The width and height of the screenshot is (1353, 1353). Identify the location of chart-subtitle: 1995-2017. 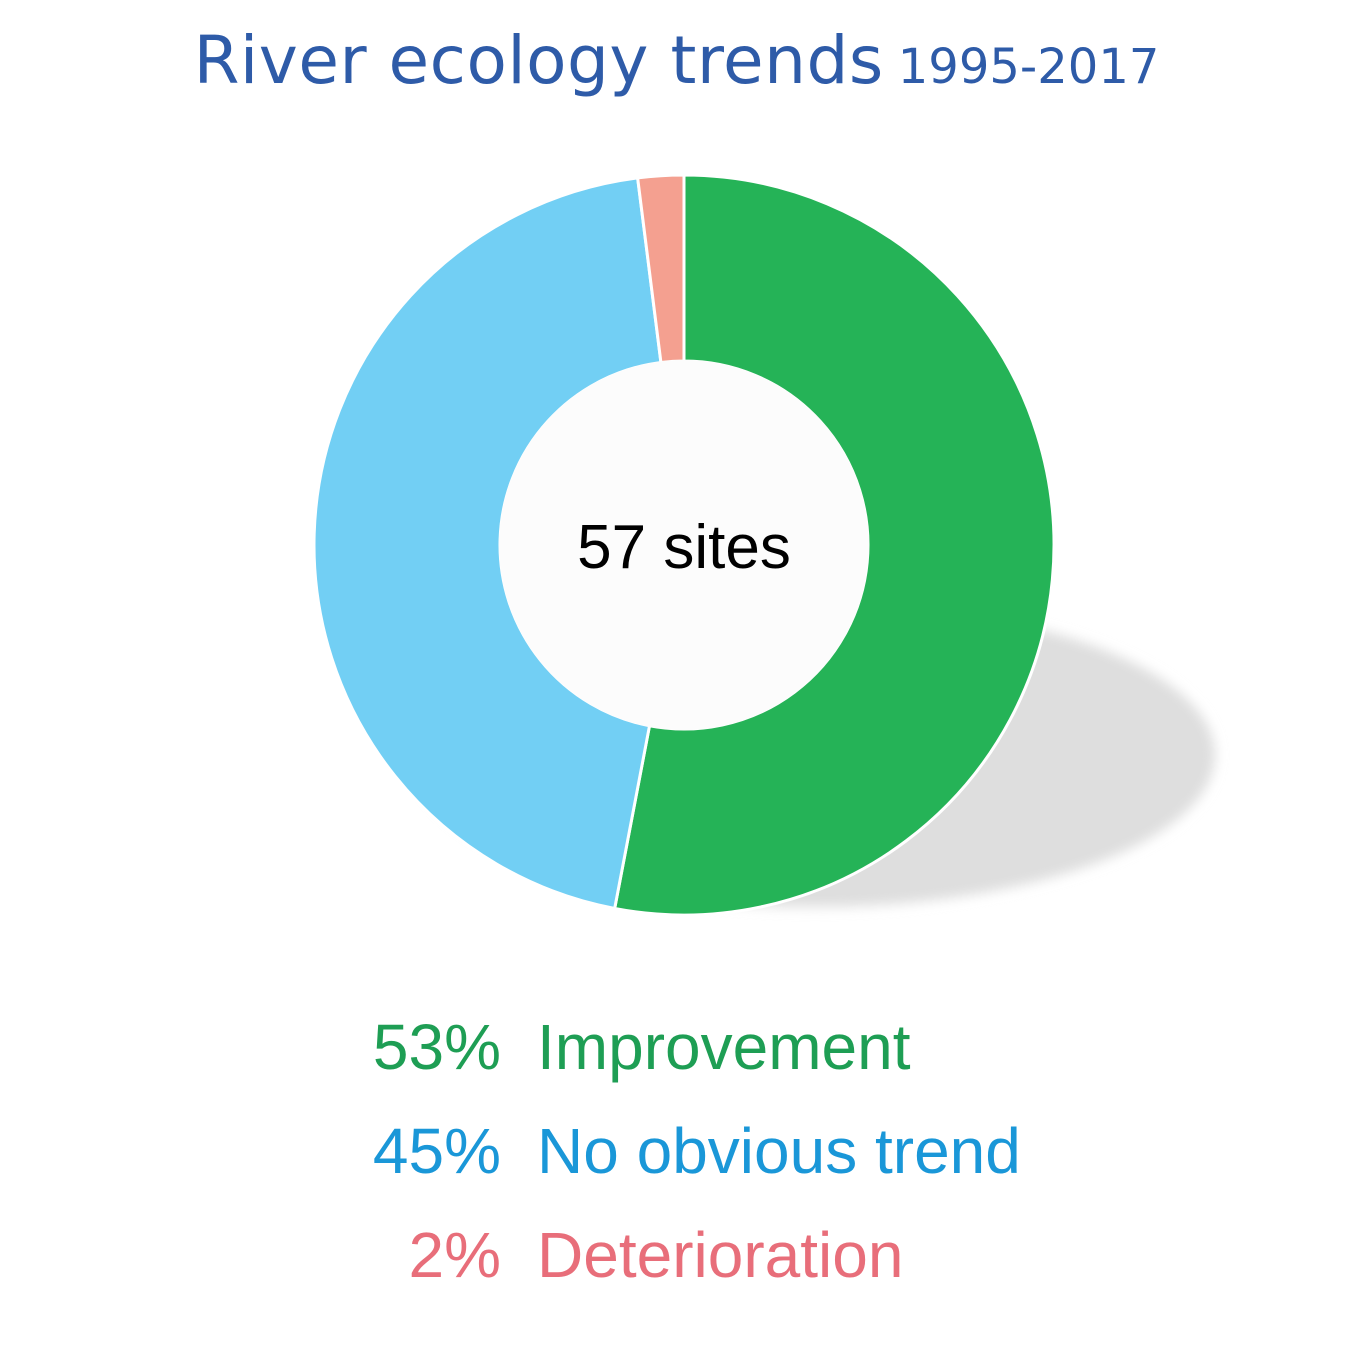
(1028, 67).